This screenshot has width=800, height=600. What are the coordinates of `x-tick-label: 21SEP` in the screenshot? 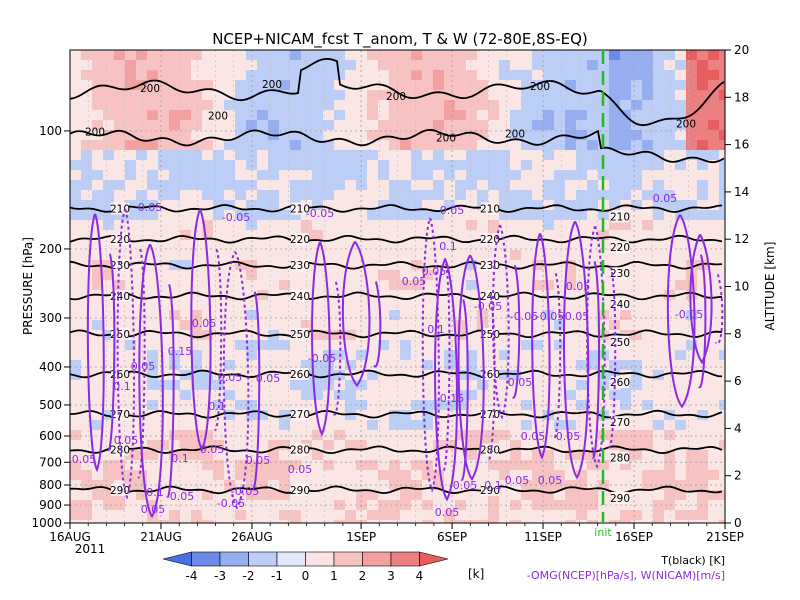 It's located at (725, 537).